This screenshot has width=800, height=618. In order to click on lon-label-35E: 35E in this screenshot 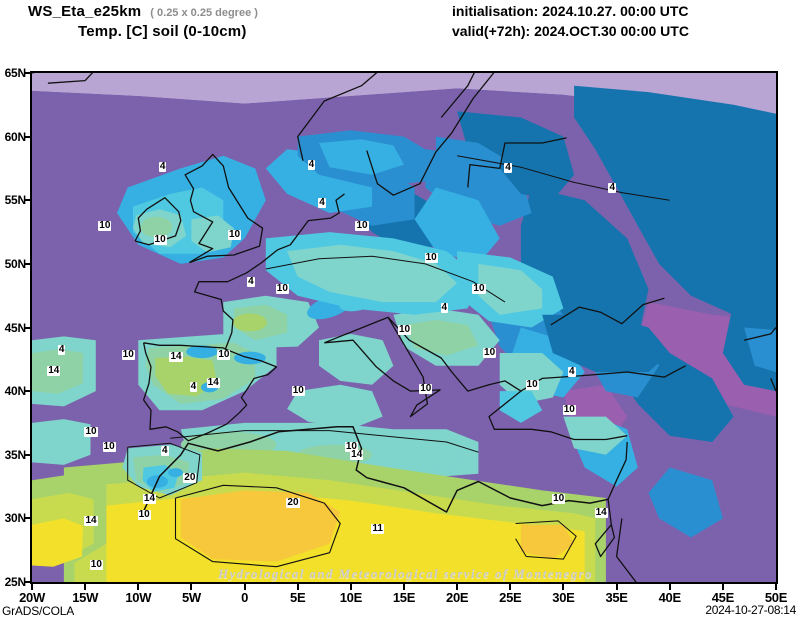, I will do `click(616, 597)`.